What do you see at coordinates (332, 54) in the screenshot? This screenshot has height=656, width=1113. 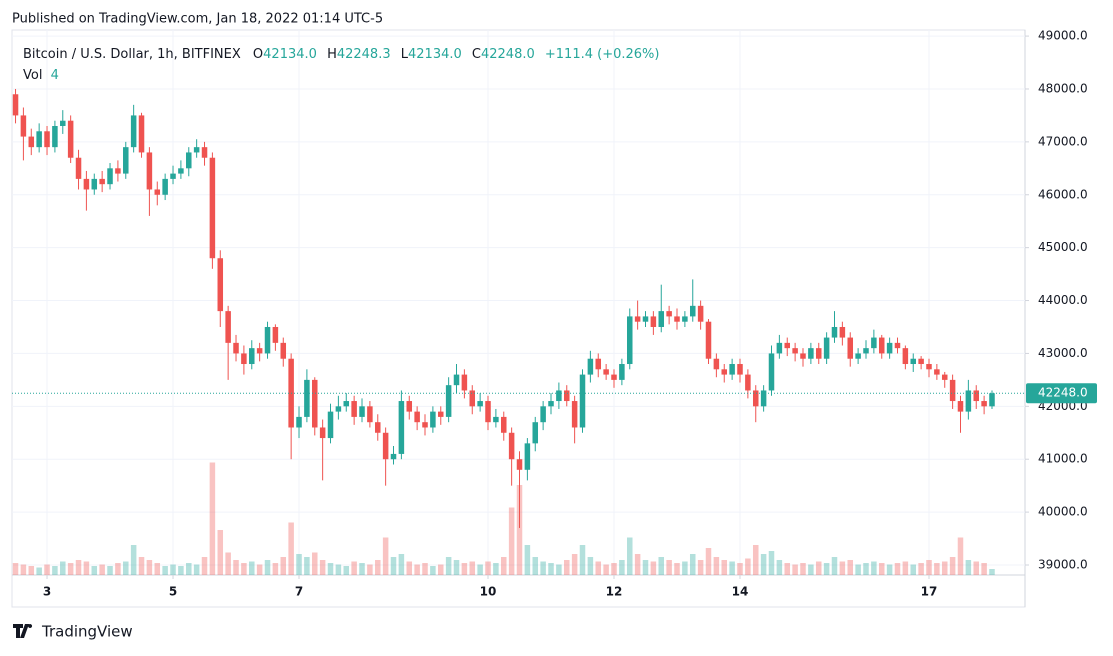 I see `high-label: H` at bounding box center [332, 54].